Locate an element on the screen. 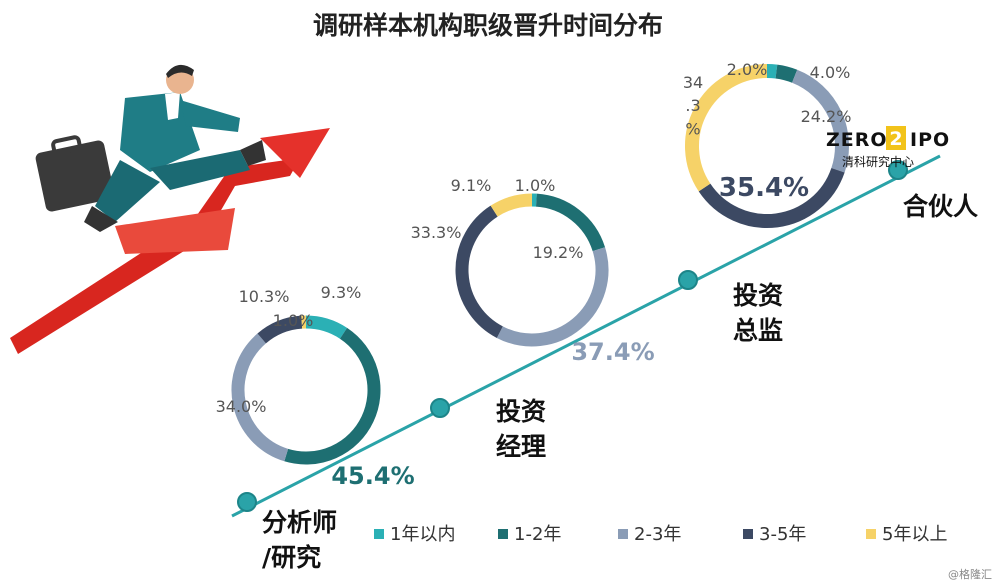 The width and height of the screenshot is (1000, 586). donut-1-label-1: 9.3% is located at coordinates (341, 292).